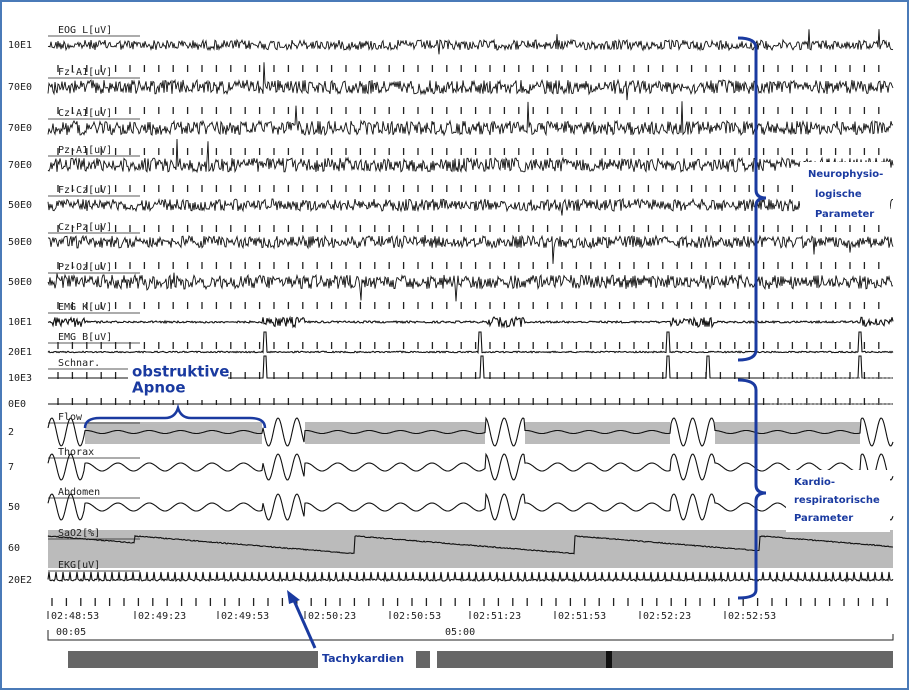  What do you see at coordinates (79, 533) in the screenshot?
I see `channel-label: SaO2[%]` at bounding box center [79, 533].